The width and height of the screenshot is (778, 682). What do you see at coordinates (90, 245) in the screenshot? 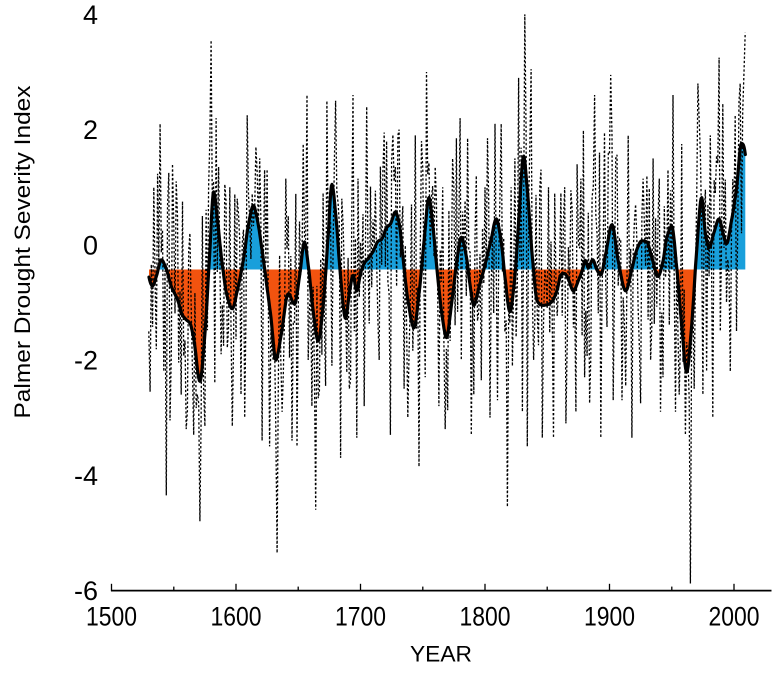
I see `svg-text: 0` at bounding box center [90, 245].